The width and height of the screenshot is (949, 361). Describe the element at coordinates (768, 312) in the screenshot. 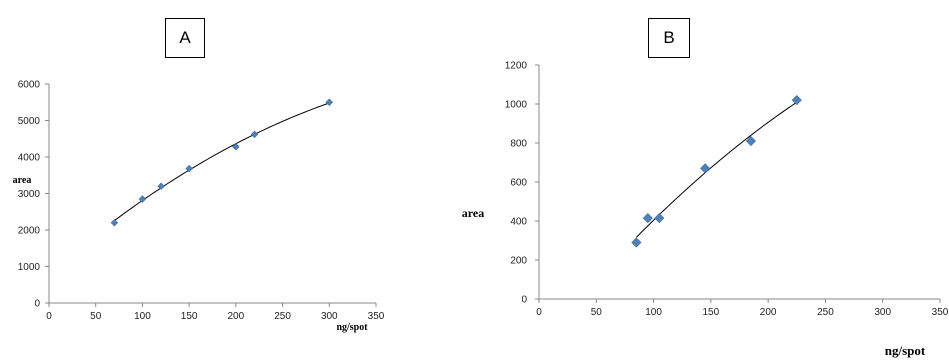

I see `chart-b-x-tick-label: 200` at that location.